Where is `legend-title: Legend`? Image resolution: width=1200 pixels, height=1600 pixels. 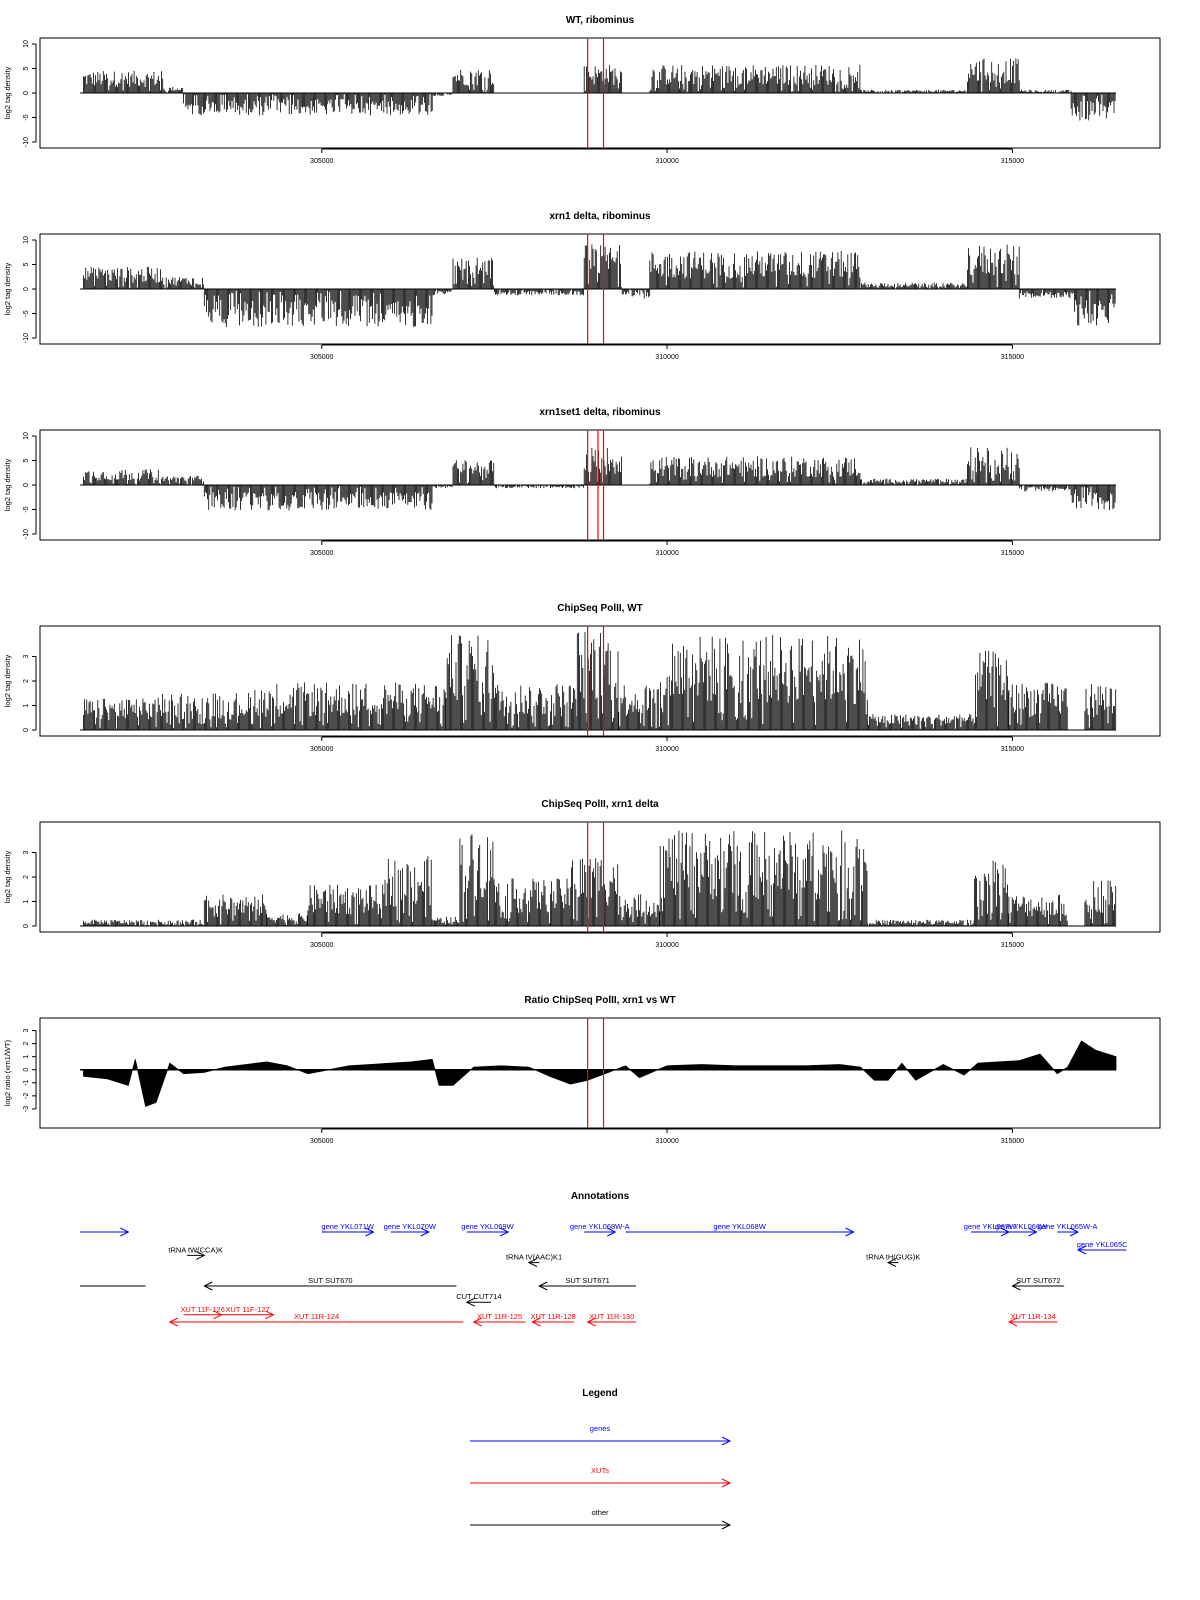 legend-title: Legend is located at coordinates (600, 1393).